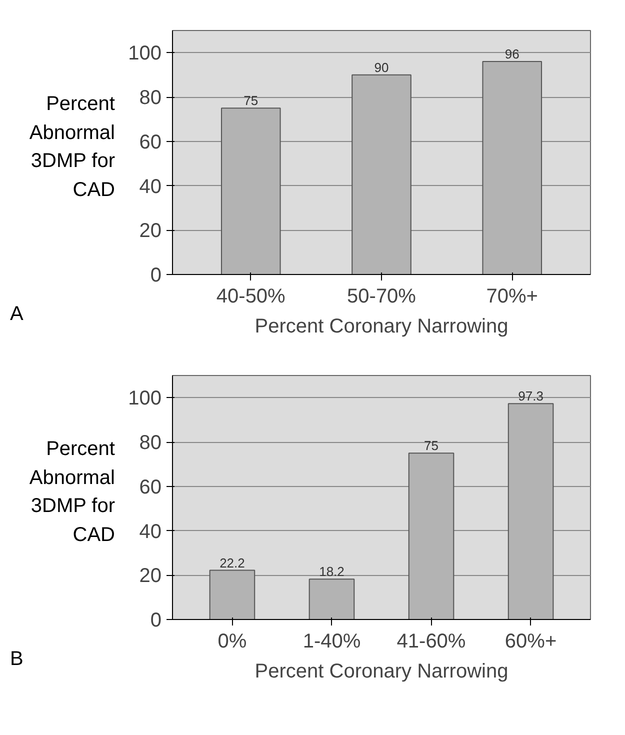 Image resolution: width=625 pixels, height=735 pixels. Describe the element at coordinates (431, 641) in the screenshot. I see `x-tick-label: 41-60%` at that location.